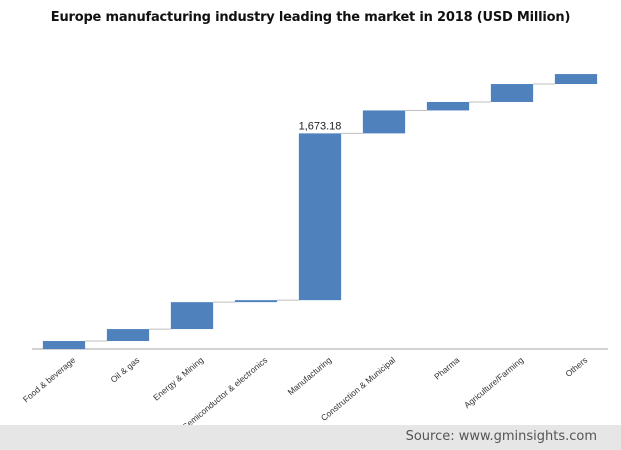 This screenshot has height=450, width=621. What do you see at coordinates (501, 436) in the screenshot?
I see `source-text: Source: www.gminsights.com` at bounding box center [501, 436].